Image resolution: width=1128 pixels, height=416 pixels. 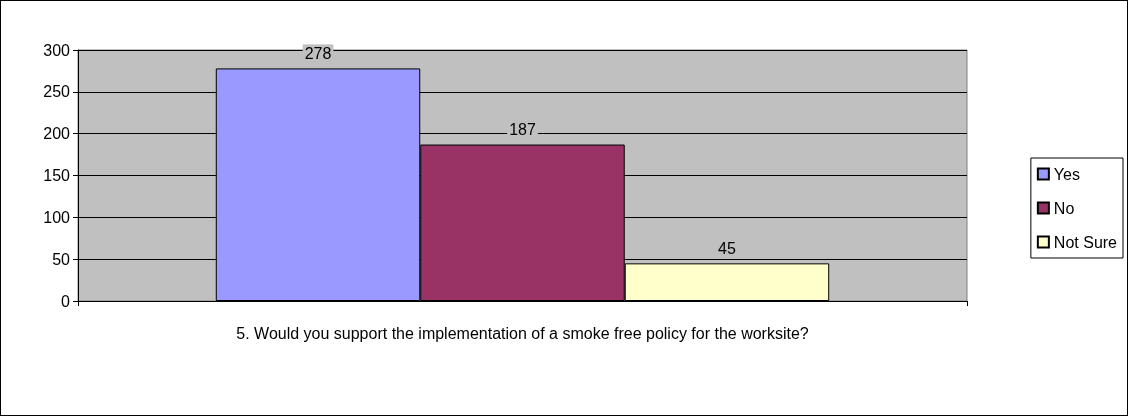 I want to click on y-tick-label: 100, so click(x=57, y=217).